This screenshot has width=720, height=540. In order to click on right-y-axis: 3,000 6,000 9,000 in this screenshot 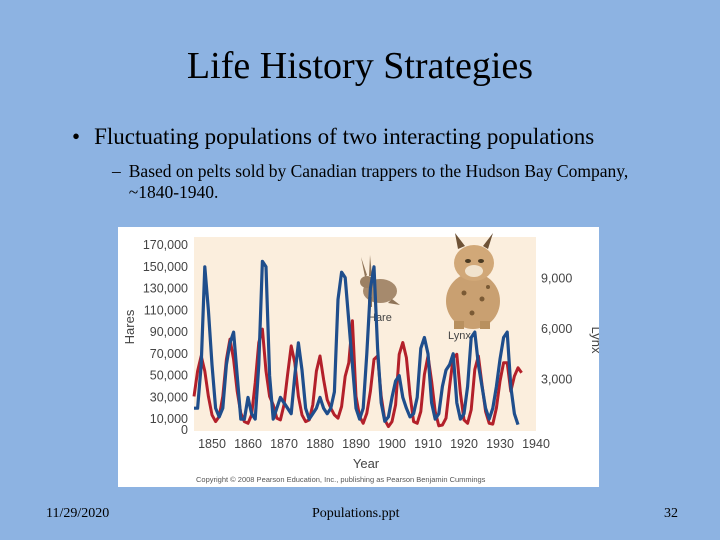, I will do `click(556, 329)`.